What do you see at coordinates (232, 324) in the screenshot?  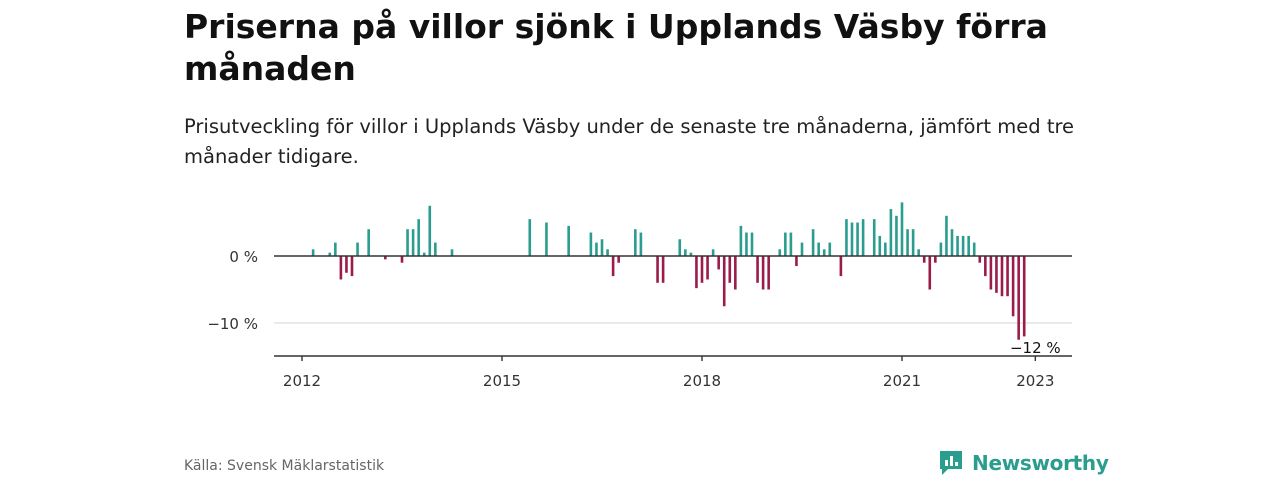 I see `y-tick-label: −10 %` at bounding box center [232, 324].